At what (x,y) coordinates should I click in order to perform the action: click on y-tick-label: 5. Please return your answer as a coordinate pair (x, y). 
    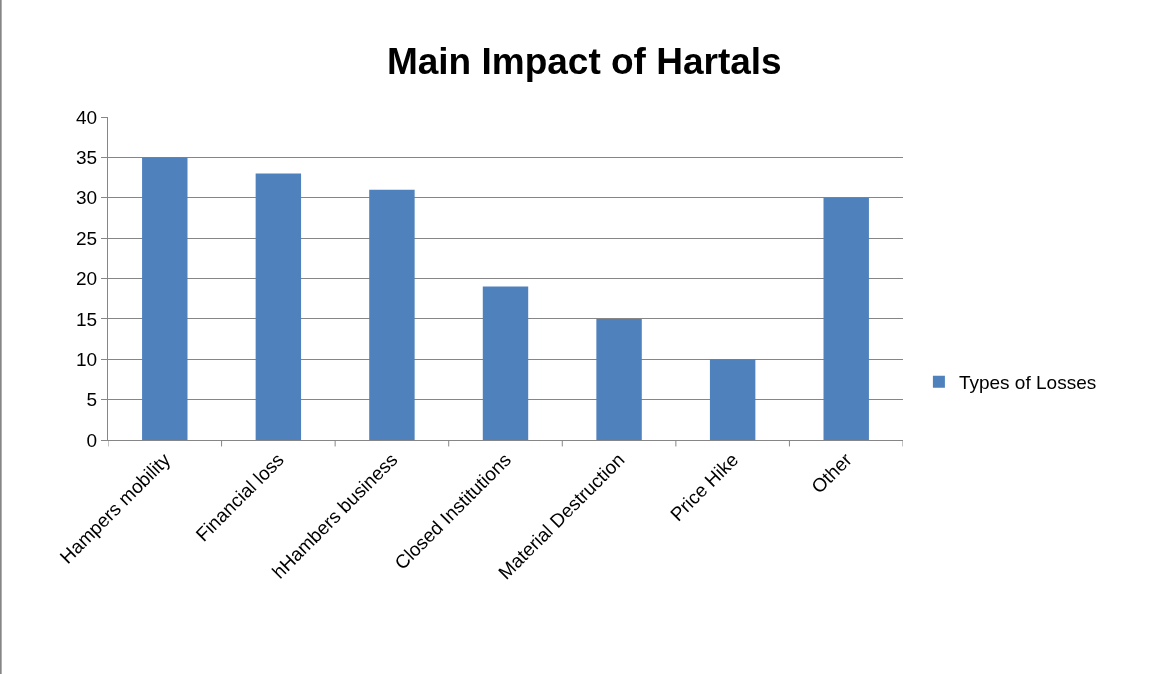
    Looking at the image, I should click on (92, 400).